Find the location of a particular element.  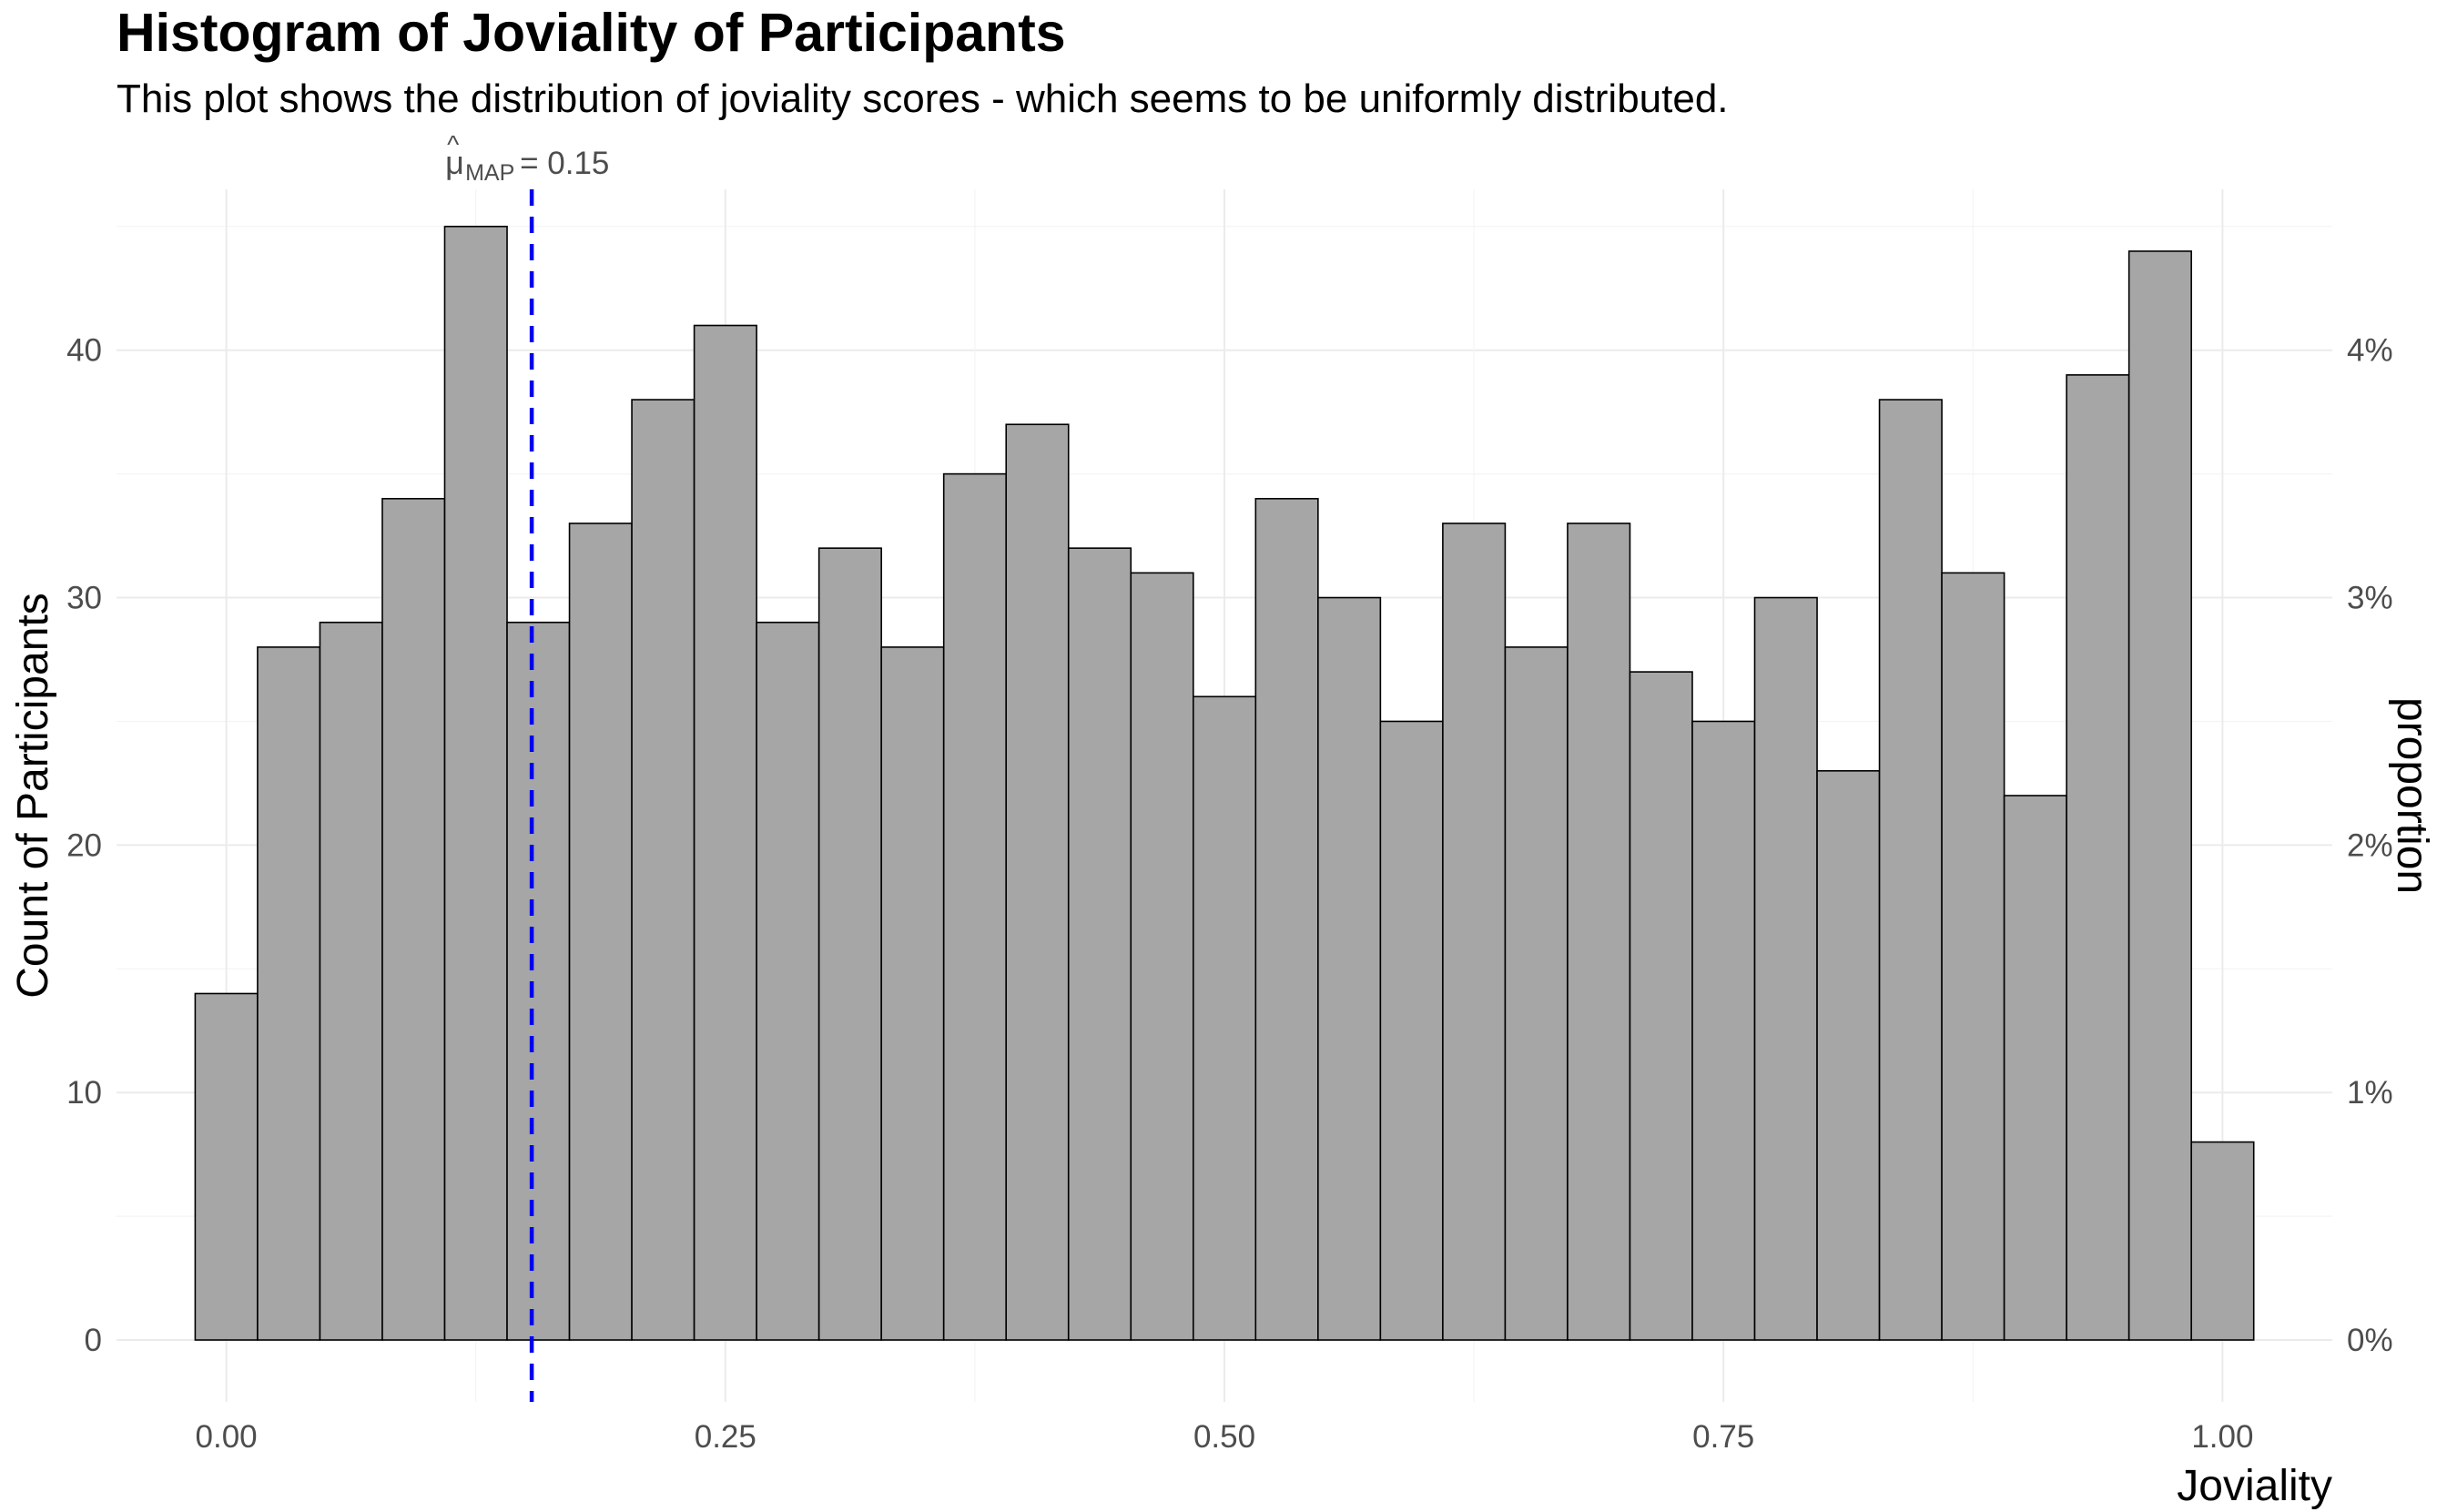

y2-tick-label: 3% is located at coordinates (2370, 598).